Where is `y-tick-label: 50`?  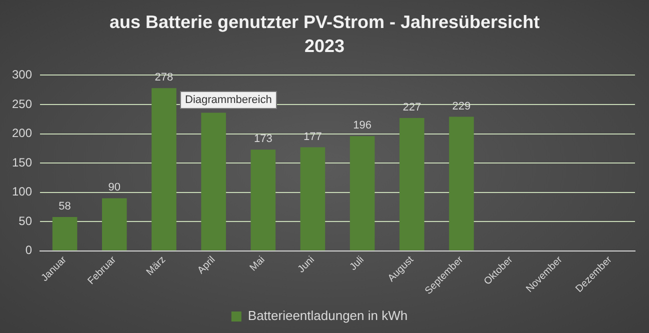 y-tick-label: 50 is located at coordinates (25, 221).